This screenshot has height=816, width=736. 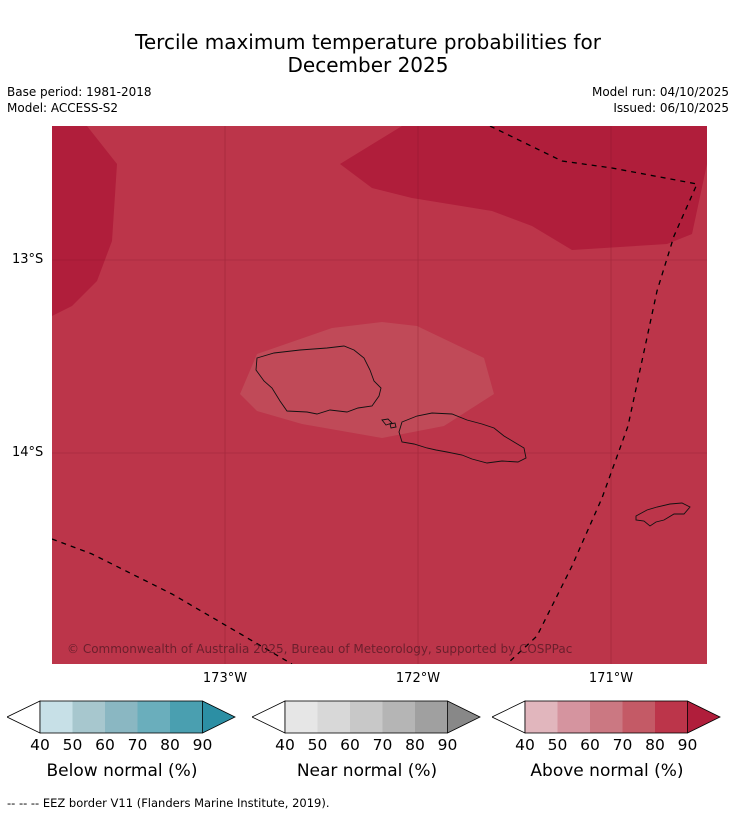 I want to click on lat-label-13s: 13°S, so click(x=28, y=259).